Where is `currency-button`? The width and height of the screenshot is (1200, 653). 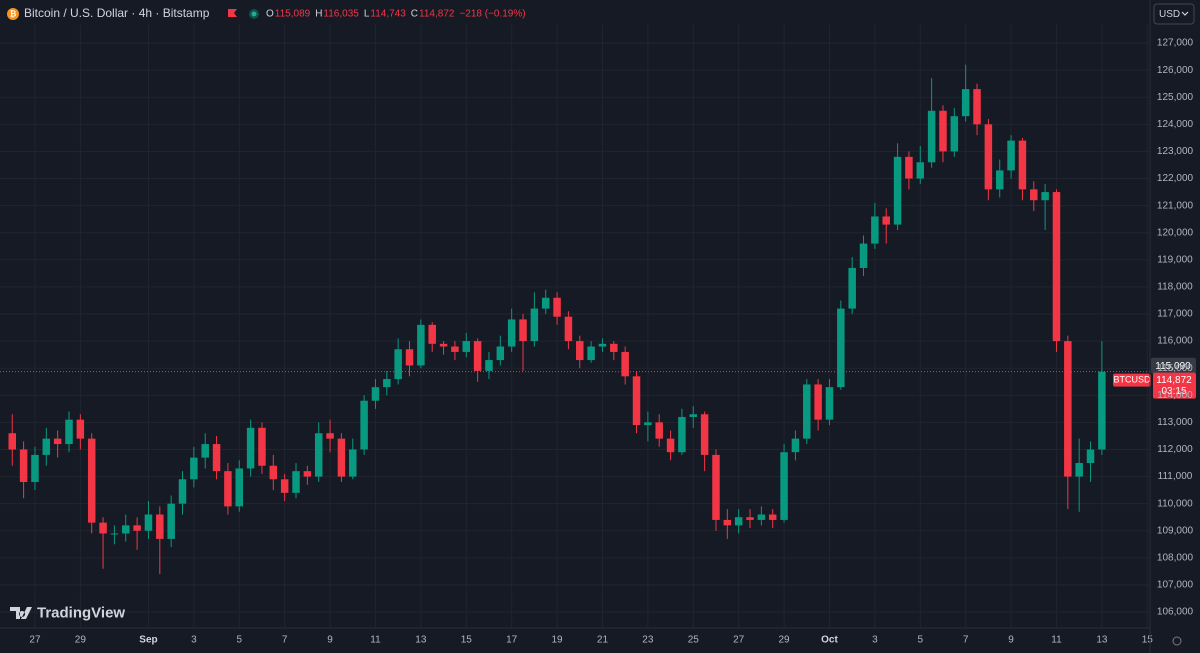
currency-button is located at coordinates (1174, 14).